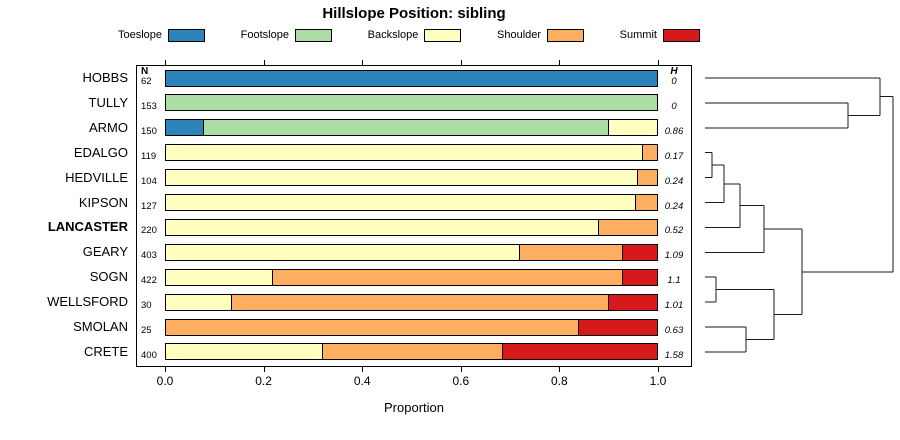 The width and height of the screenshot is (900, 440). What do you see at coordinates (108, 277) in the screenshot?
I see `row-label-sogn: SOGN` at bounding box center [108, 277].